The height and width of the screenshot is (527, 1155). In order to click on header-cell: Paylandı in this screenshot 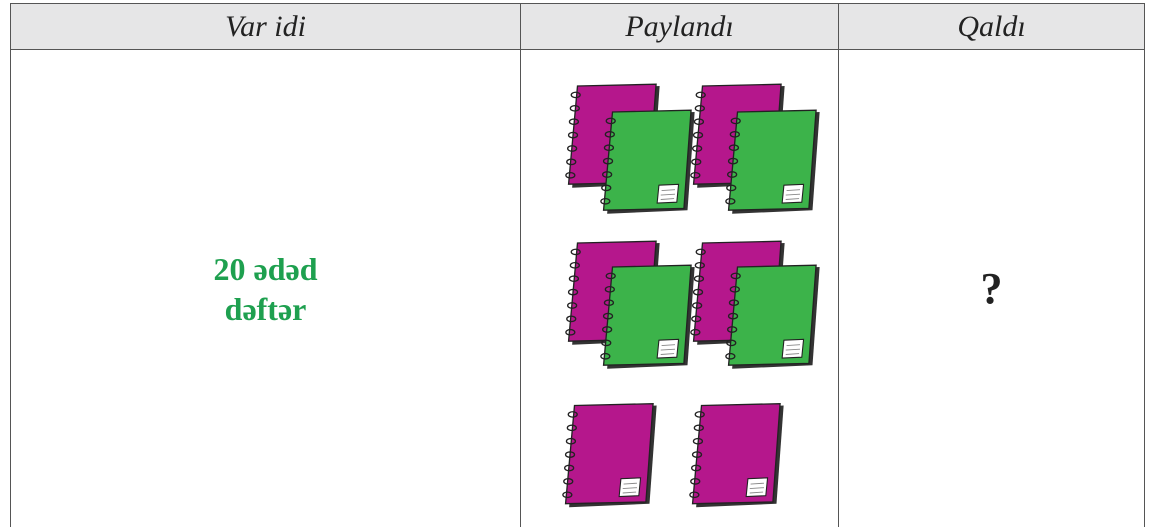, I will do `click(679, 26)`.